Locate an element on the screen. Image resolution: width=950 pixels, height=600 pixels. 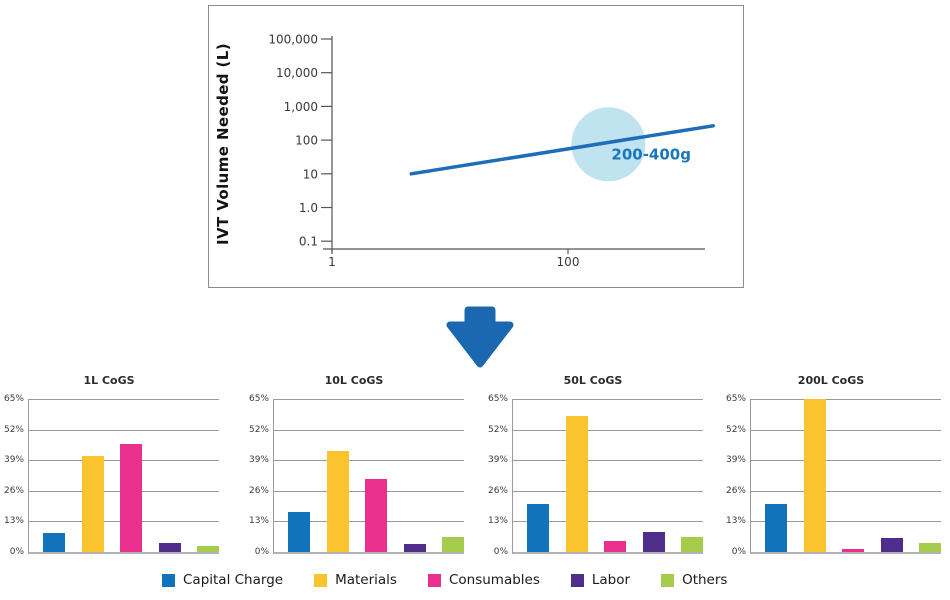
x-tick-label: 1 is located at coordinates (332, 262).